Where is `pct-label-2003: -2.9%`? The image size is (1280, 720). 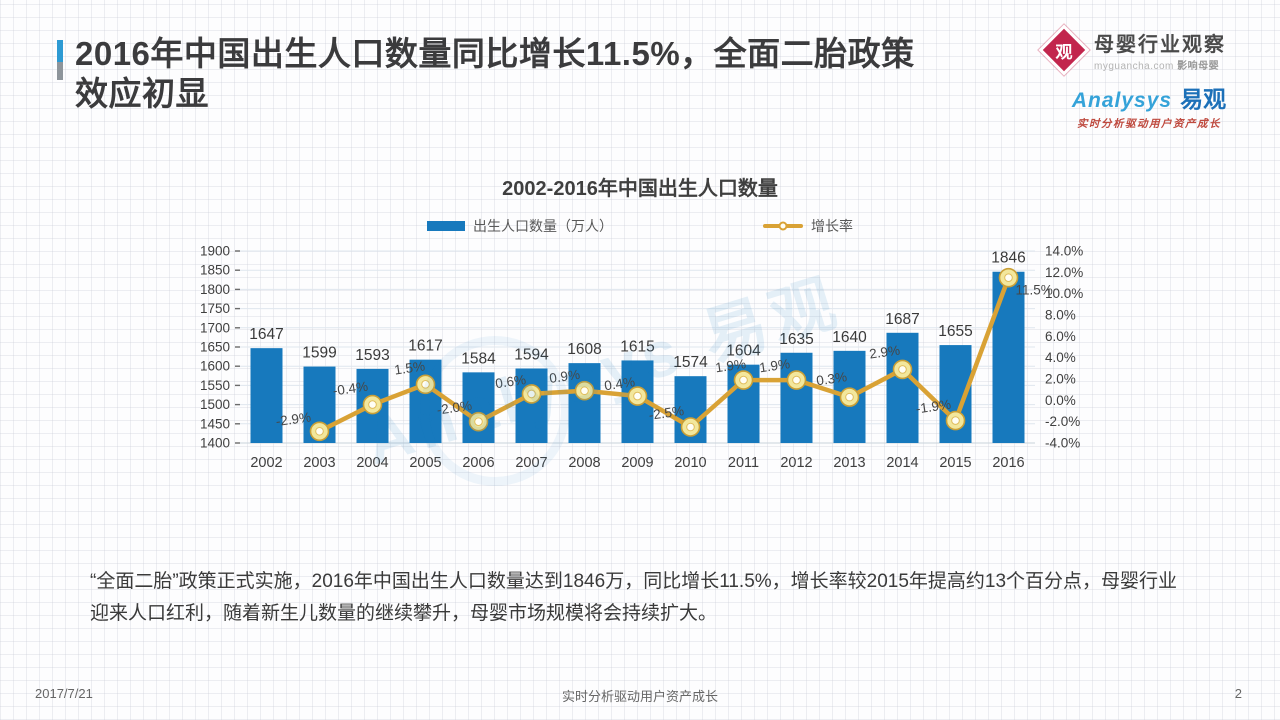
pct-label-2003: -2.9% is located at coordinates (293, 419).